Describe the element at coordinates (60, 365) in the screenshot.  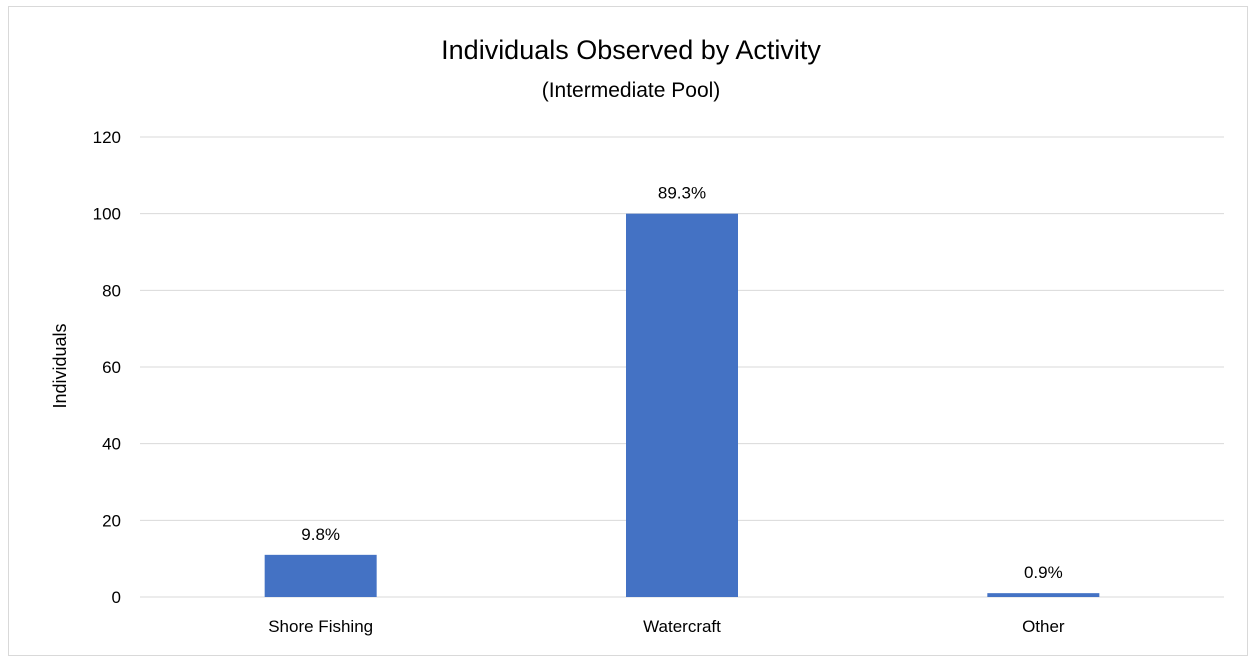
I see `y-axis-title: Individuals` at that location.